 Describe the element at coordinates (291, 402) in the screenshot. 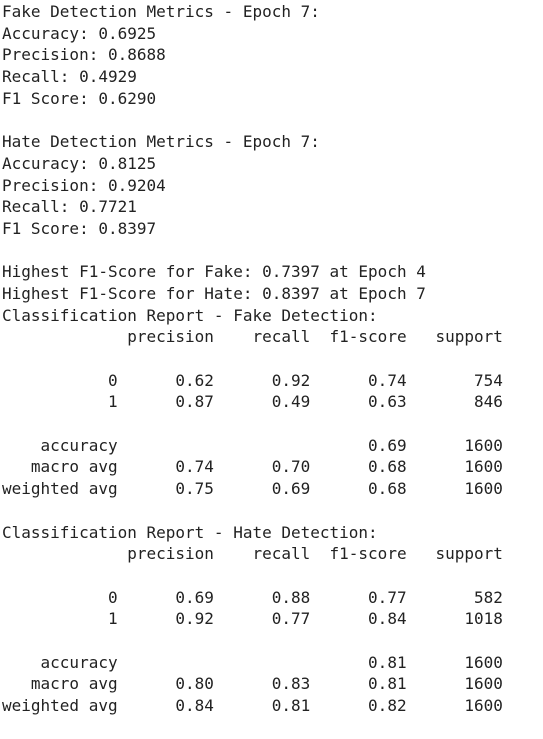

I see `cell: 0.49` at that location.